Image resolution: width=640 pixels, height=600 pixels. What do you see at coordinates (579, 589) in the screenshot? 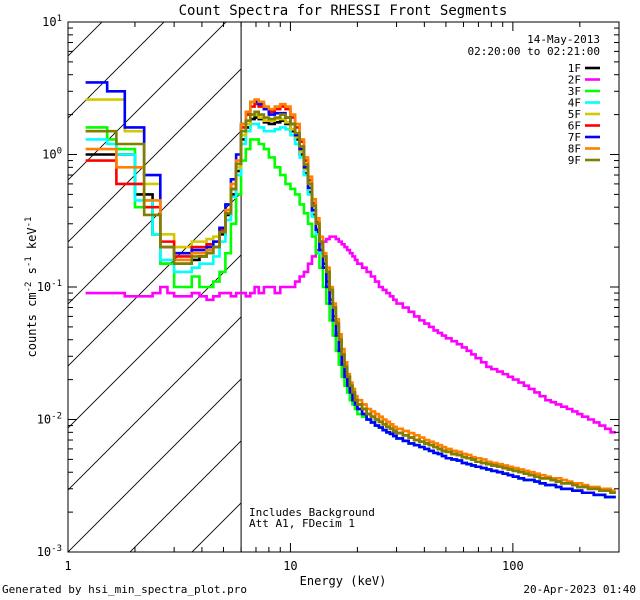
I see `footer-timestamp: 20-Apr-2023 01:40` at bounding box center [579, 589].